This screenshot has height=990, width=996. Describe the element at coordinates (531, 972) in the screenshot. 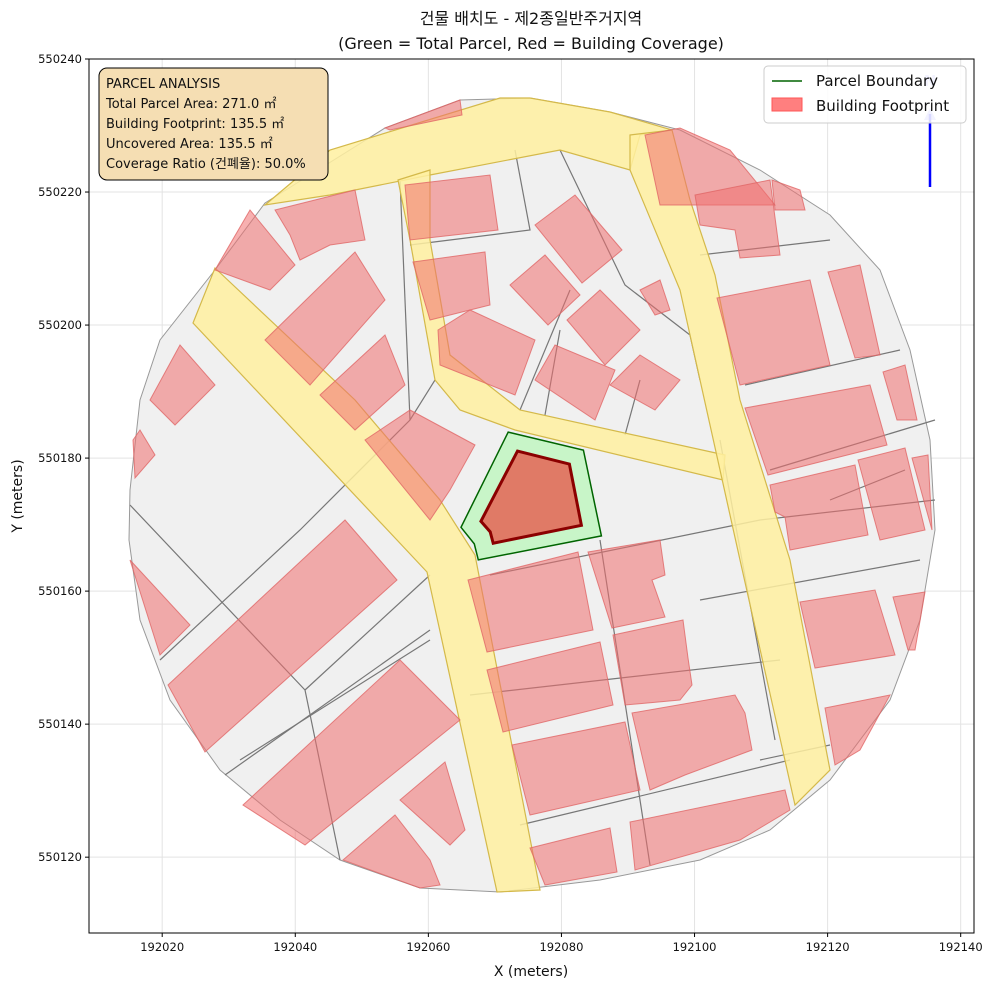

I see `x-axis-label: X (meters)` at that location.